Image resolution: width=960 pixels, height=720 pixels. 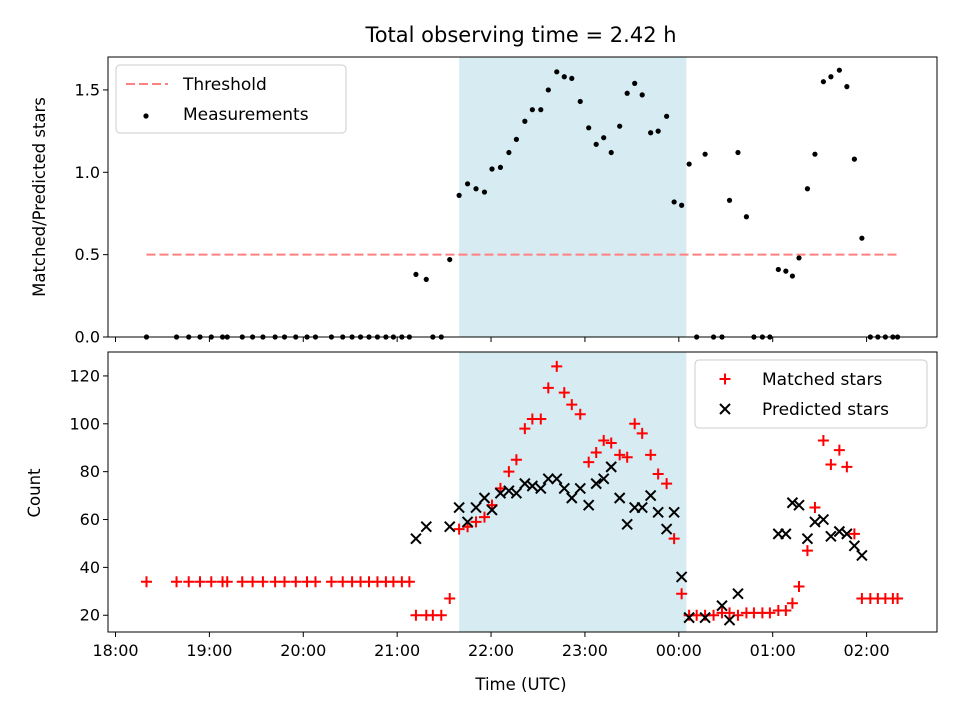 I want to click on legend-box, so click(x=811, y=394).